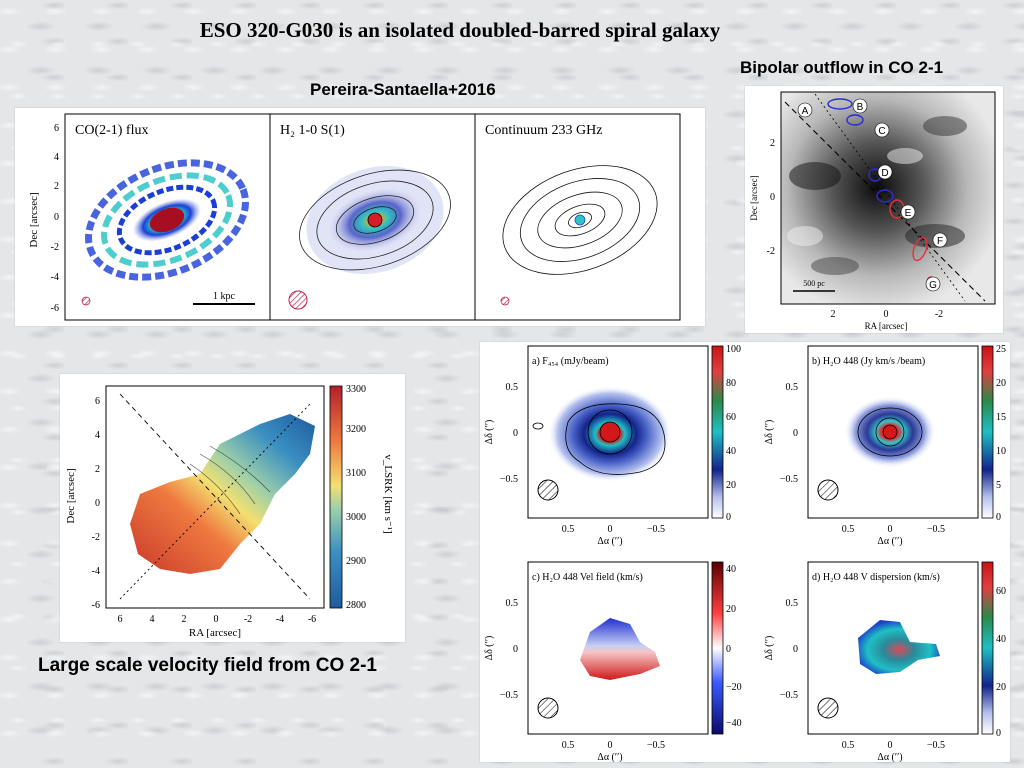  Describe the element at coordinates (356, 389) in the screenshot. I see `cbar-tick: 3300` at that location.